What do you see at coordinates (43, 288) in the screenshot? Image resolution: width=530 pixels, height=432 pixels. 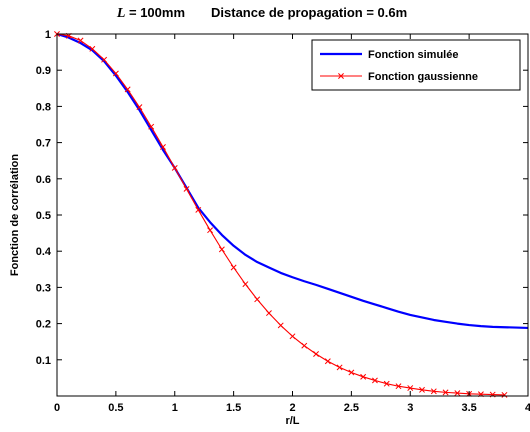 I see `y-tick-label: 0.3` at bounding box center [43, 288].